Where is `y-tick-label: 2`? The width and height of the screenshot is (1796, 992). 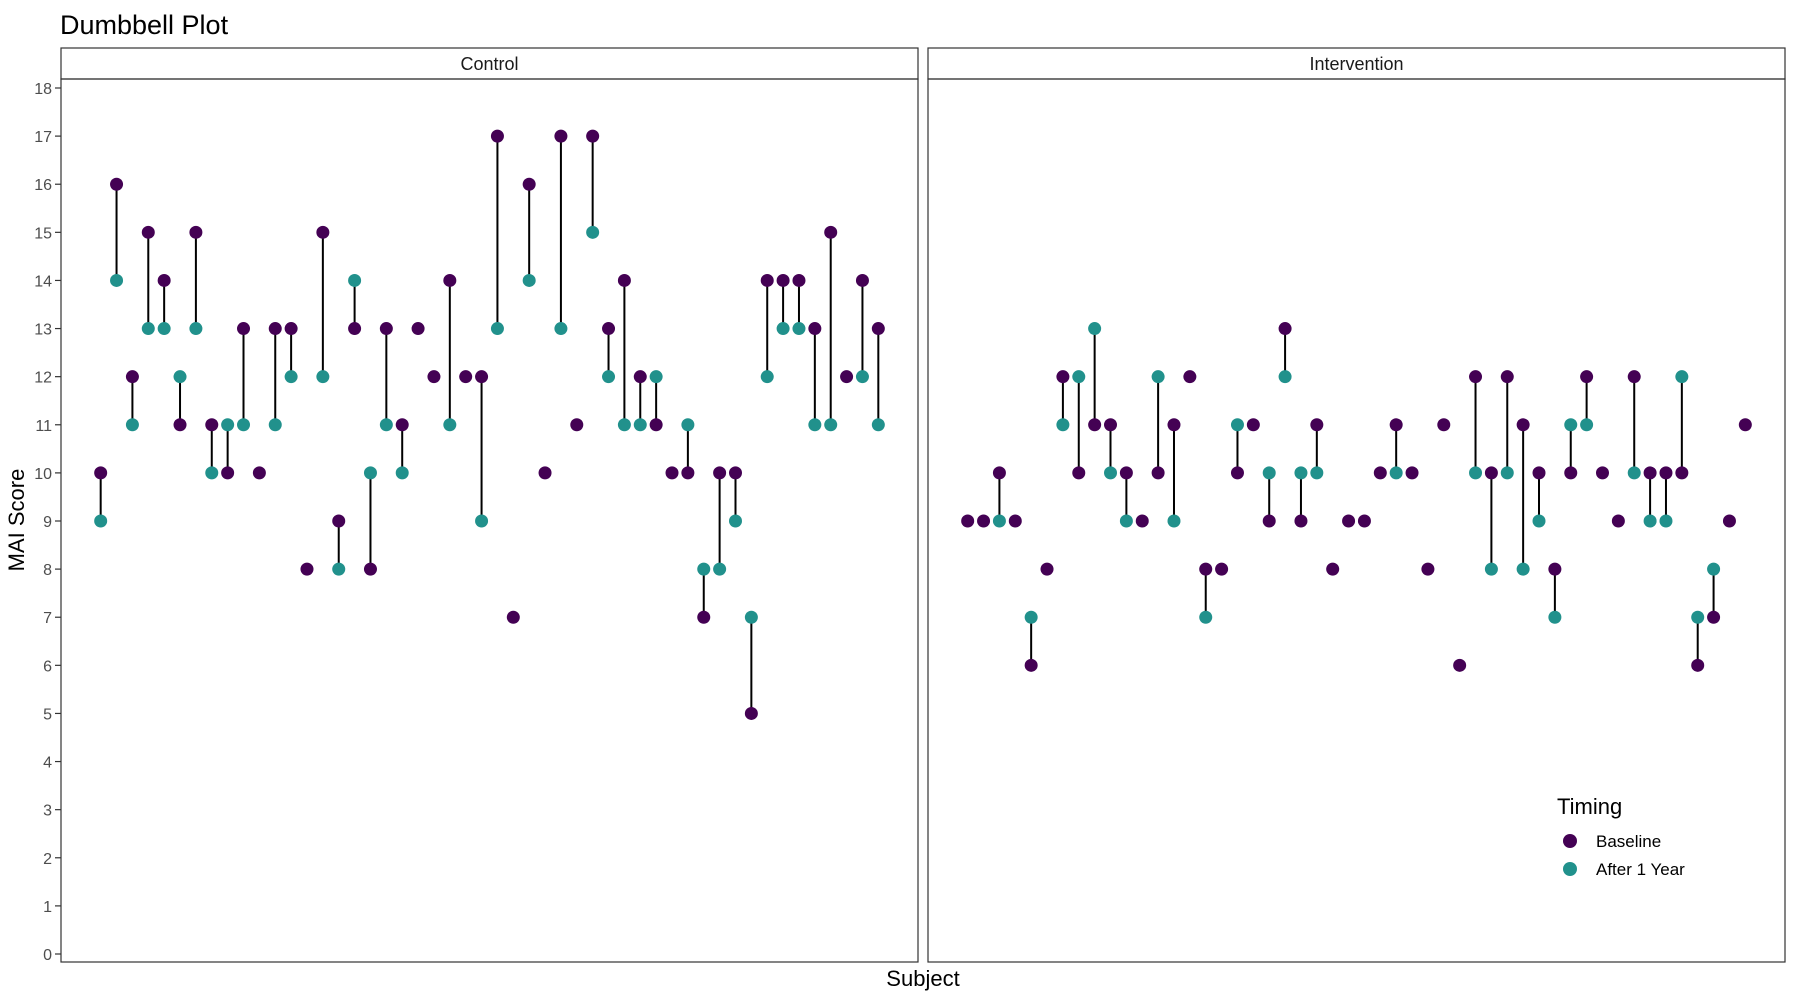 y-tick-label: 2 is located at coordinates (47, 859).